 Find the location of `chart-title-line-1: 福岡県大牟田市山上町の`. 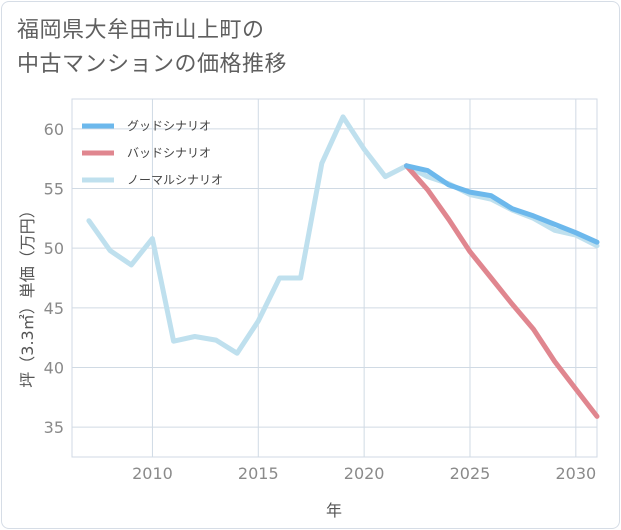

chart-title-line-1: 福岡県大牟田市山上町の is located at coordinates (141, 30).